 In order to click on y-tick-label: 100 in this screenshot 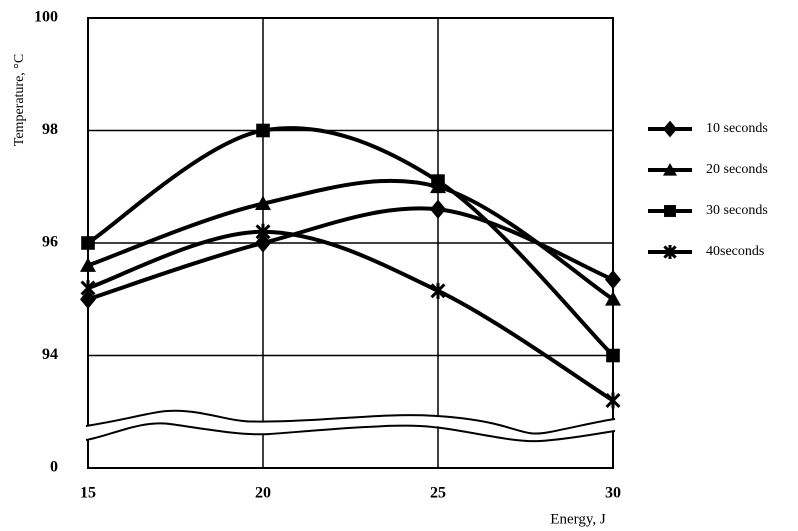, I will do `click(46, 17)`.